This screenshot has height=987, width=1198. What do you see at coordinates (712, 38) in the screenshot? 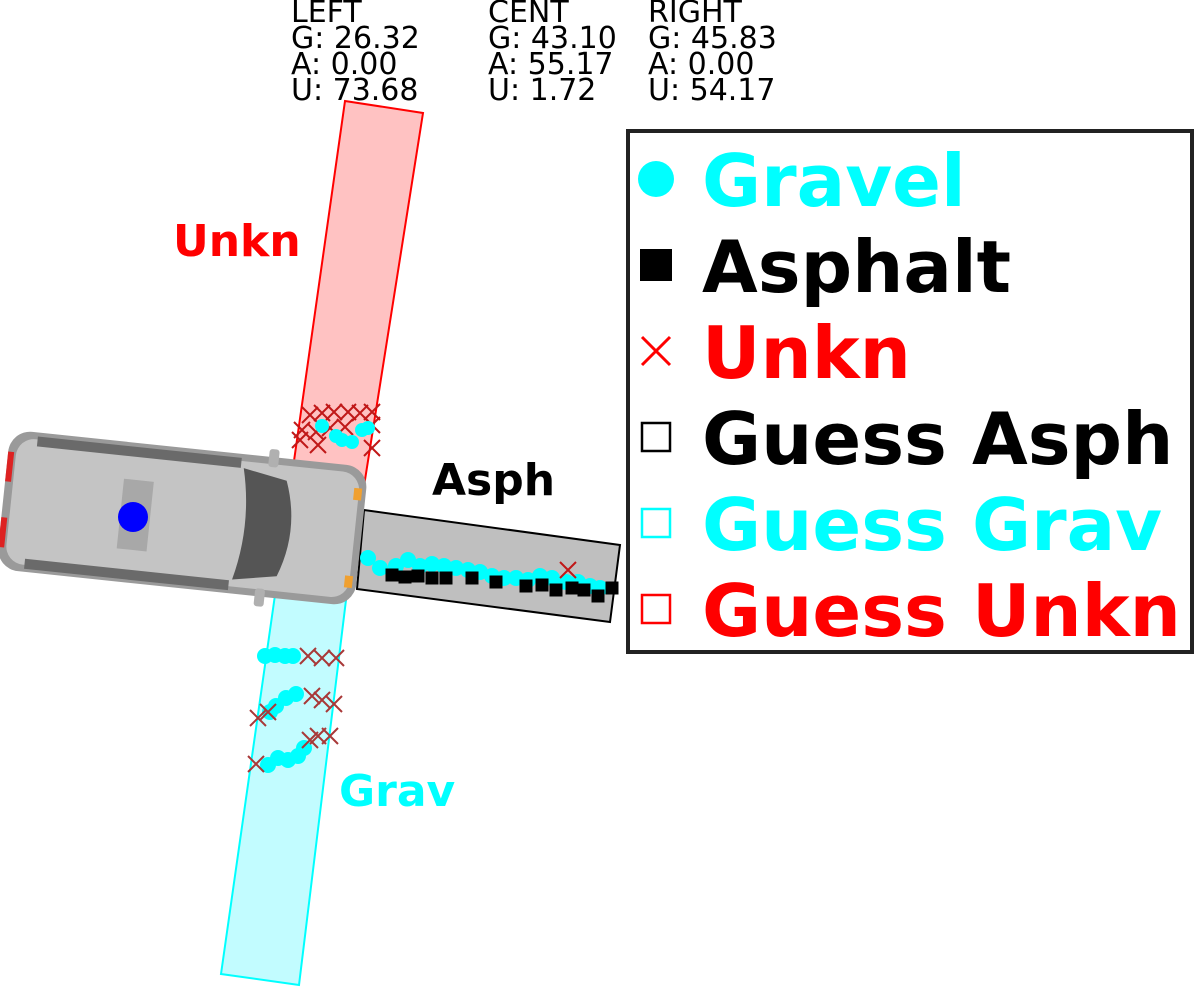
I see `stats-right-gravel: G: 45.83` at bounding box center [712, 38].